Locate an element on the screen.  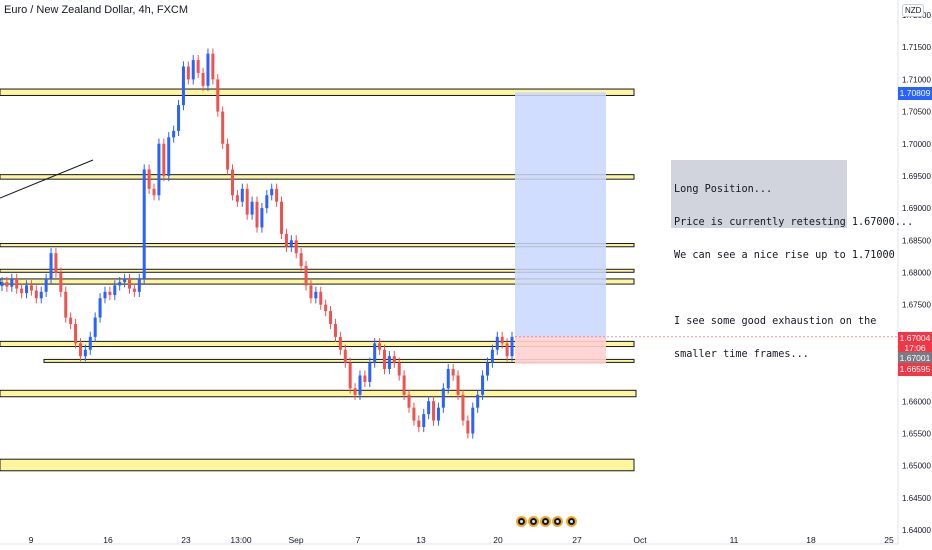
y-tick-label: 1.65500 is located at coordinates (916, 433).